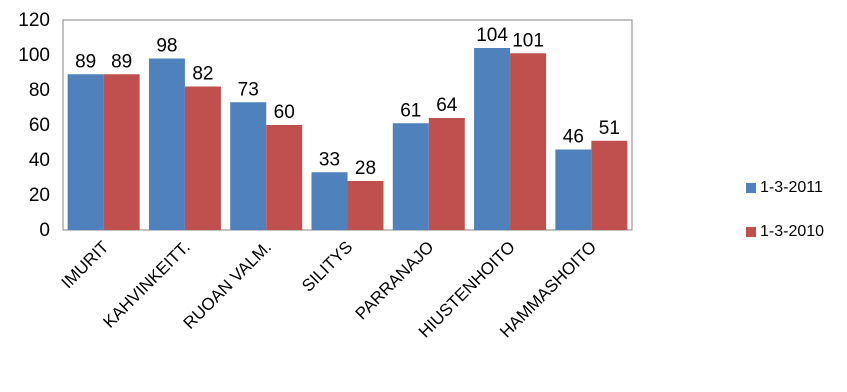 The width and height of the screenshot is (847, 392). Describe the element at coordinates (39, 90) in the screenshot. I see `y-tick-label: 80` at that location.